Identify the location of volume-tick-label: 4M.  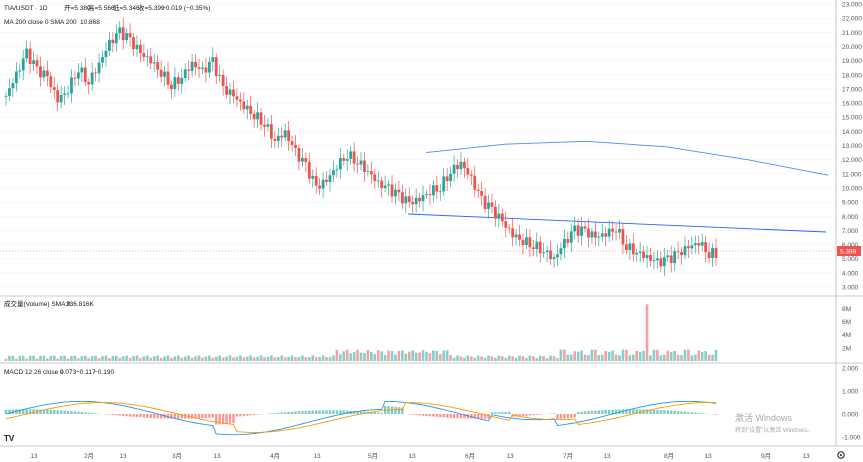
(846, 335).